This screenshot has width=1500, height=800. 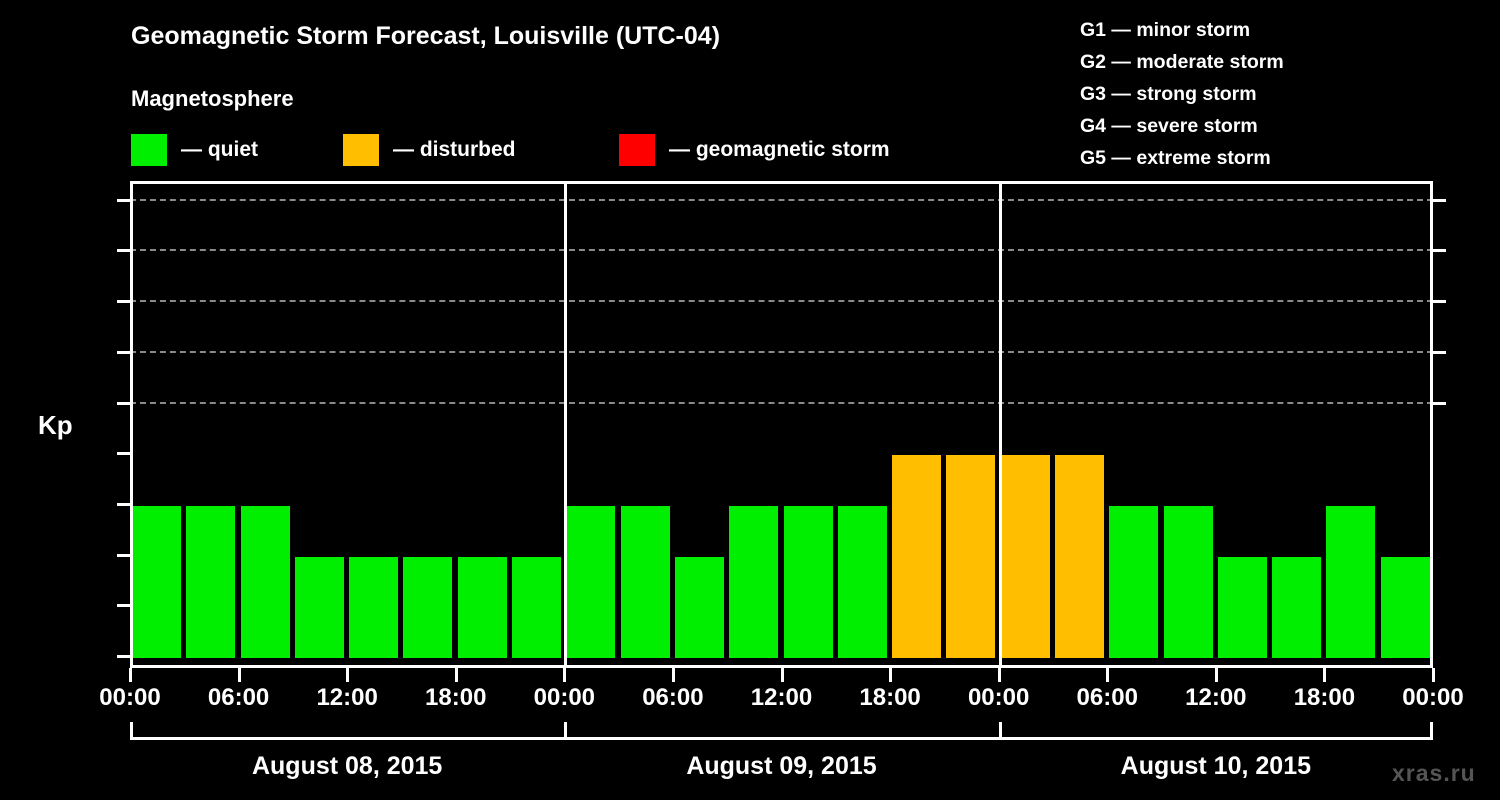 What do you see at coordinates (149, 150) in the screenshot?
I see `legend-swatch-quiet` at bounding box center [149, 150].